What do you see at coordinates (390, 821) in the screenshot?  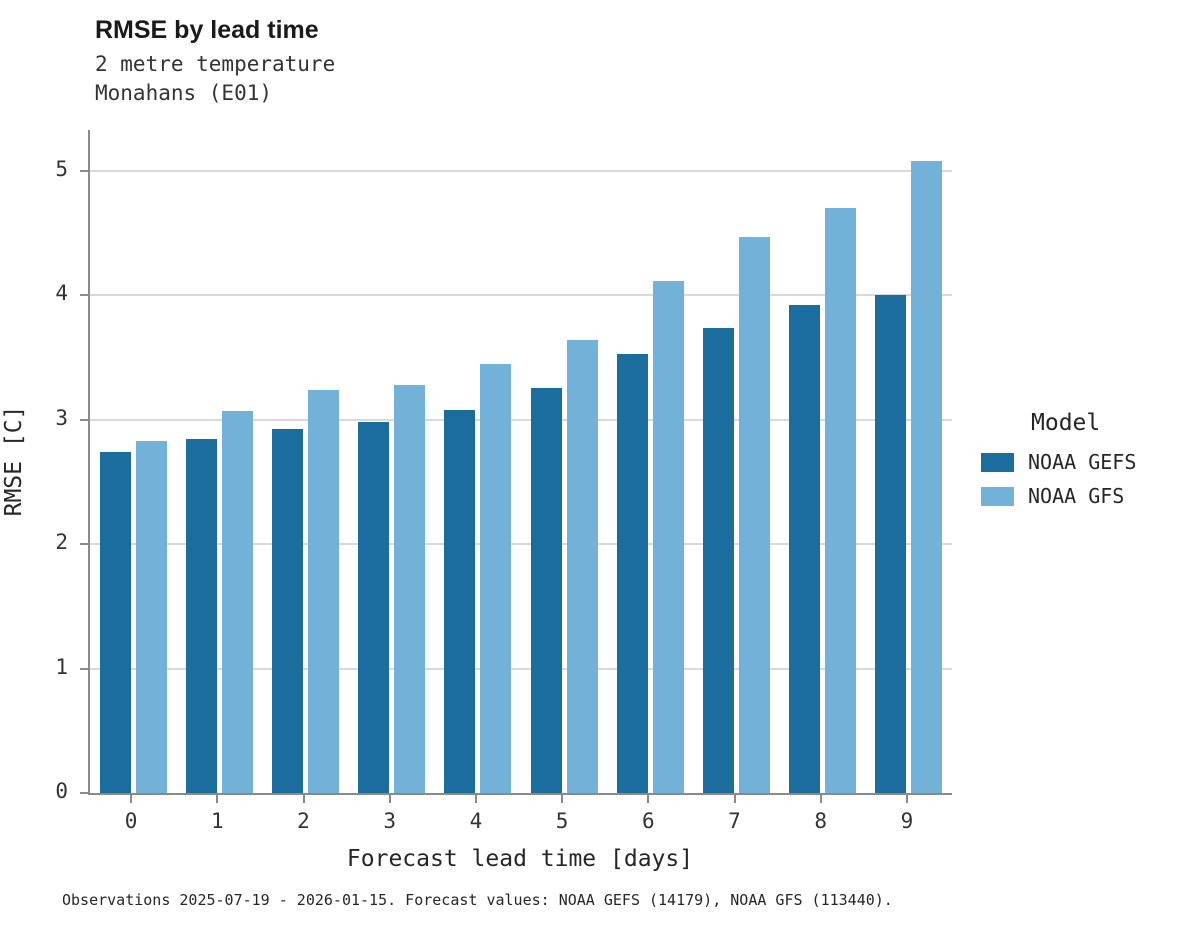 I see `x-tick-label-3: 3` at bounding box center [390, 821].